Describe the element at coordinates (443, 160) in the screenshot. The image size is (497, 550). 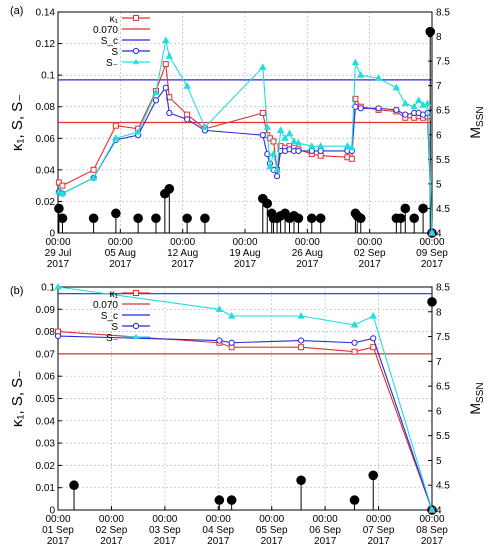
I see `y2-tick-label: 5.5` at that location.